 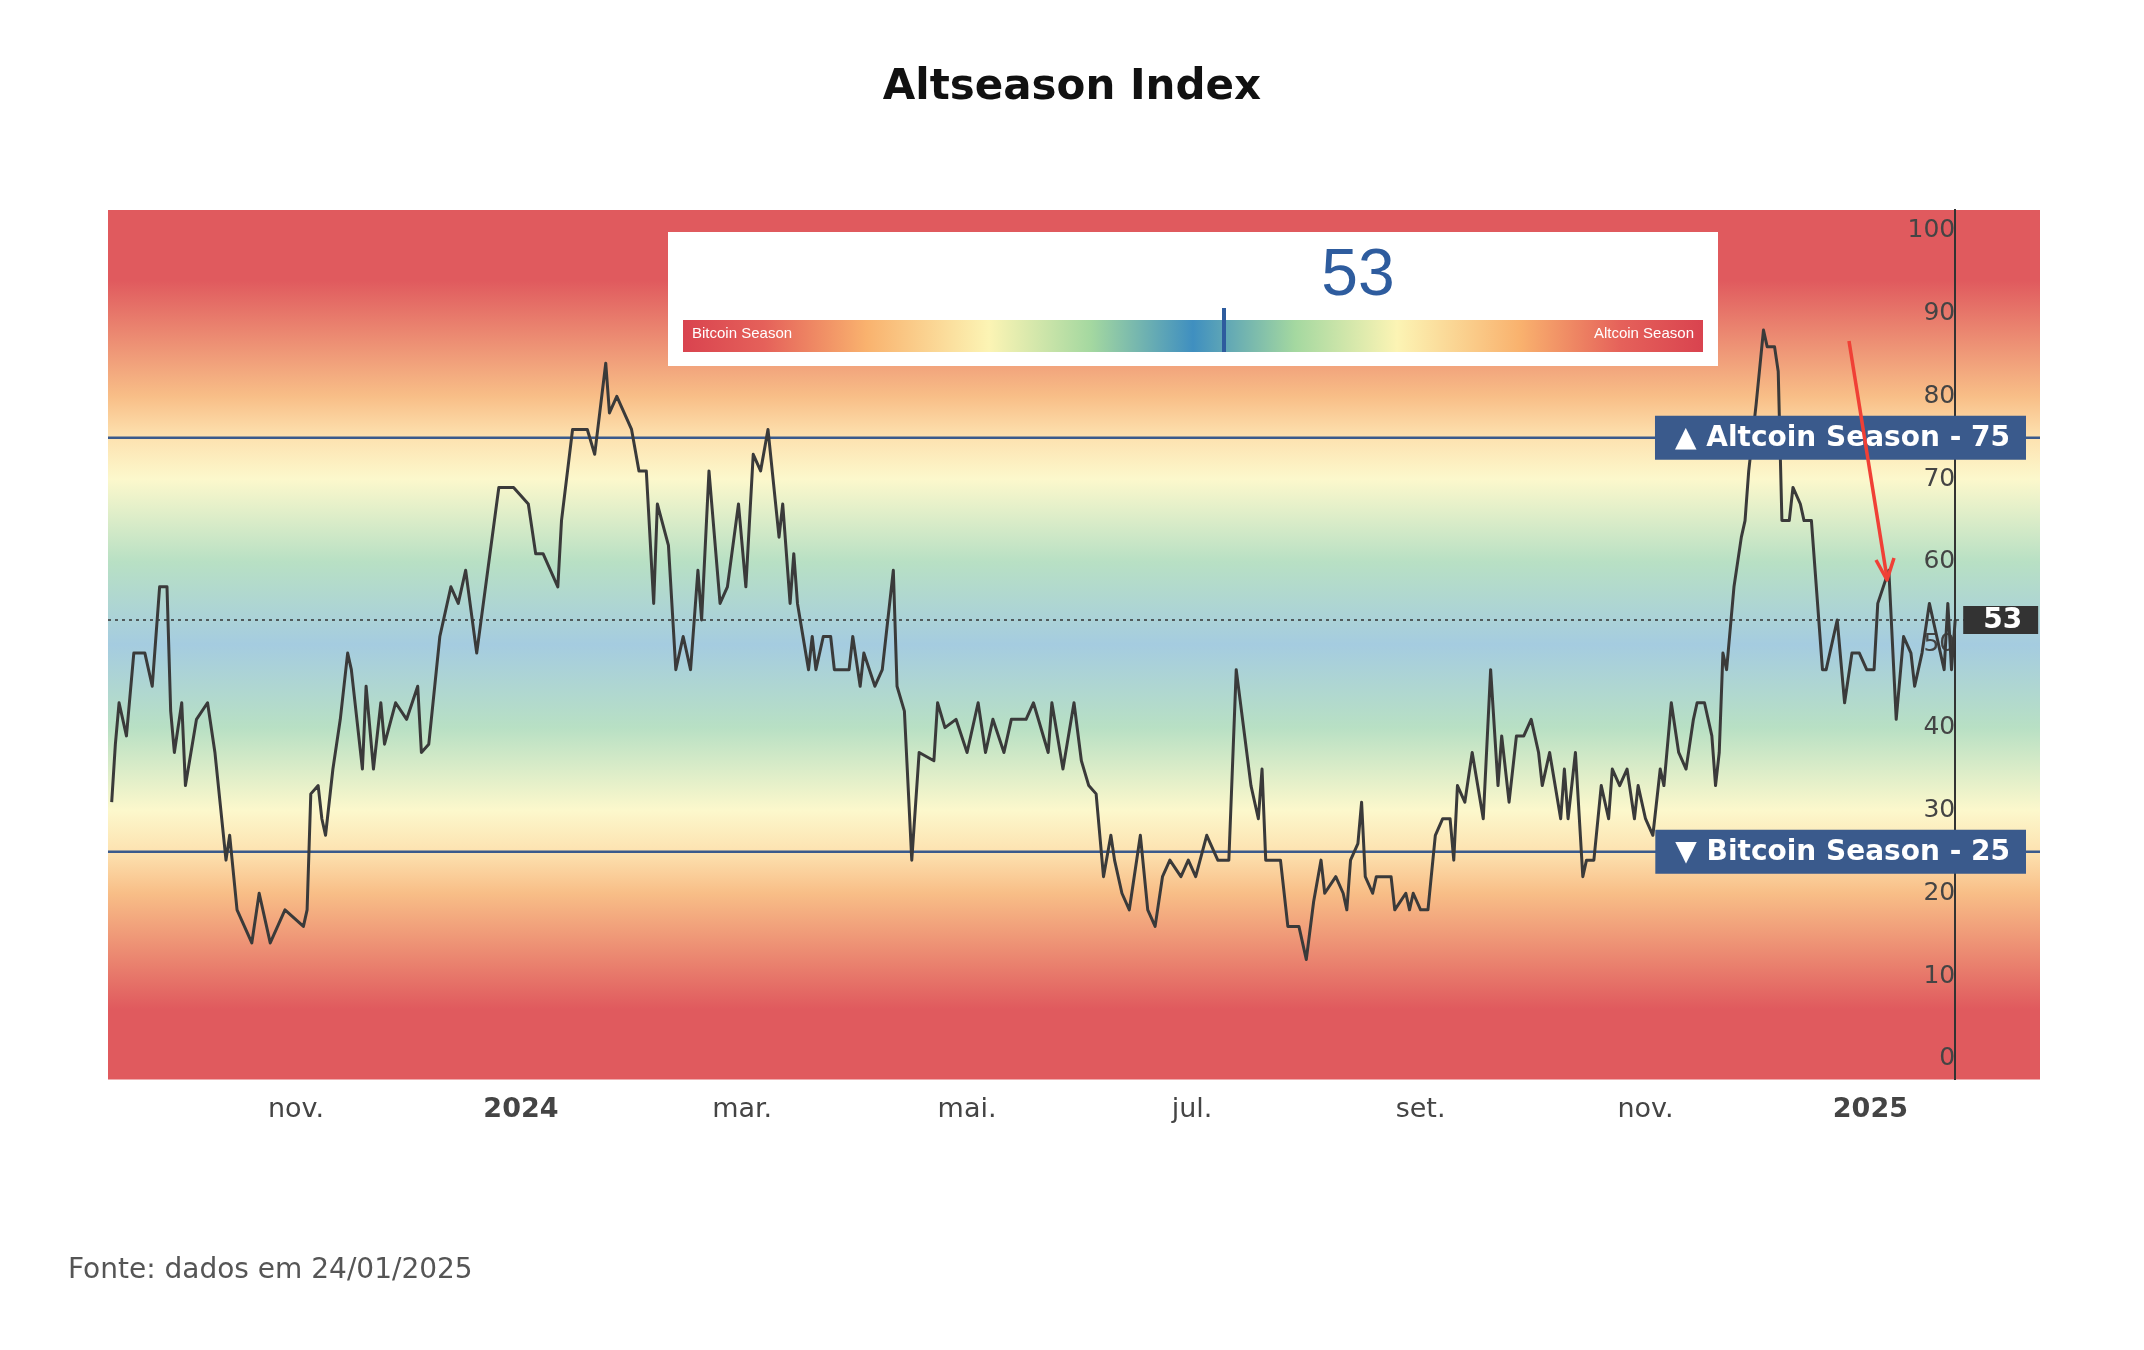 I want to click on y-tick-label: 20, so click(x=1939, y=891).